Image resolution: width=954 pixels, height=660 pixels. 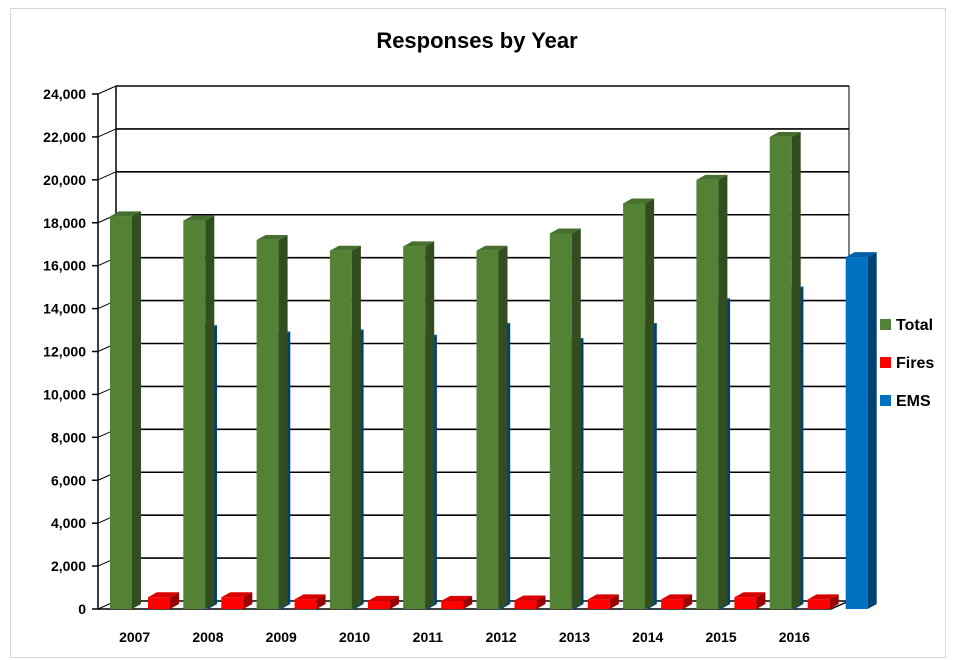 What do you see at coordinates (64, 223) in the screenshot?
I see `y-tick-label: 18,000` at bounding box center [64, 223].